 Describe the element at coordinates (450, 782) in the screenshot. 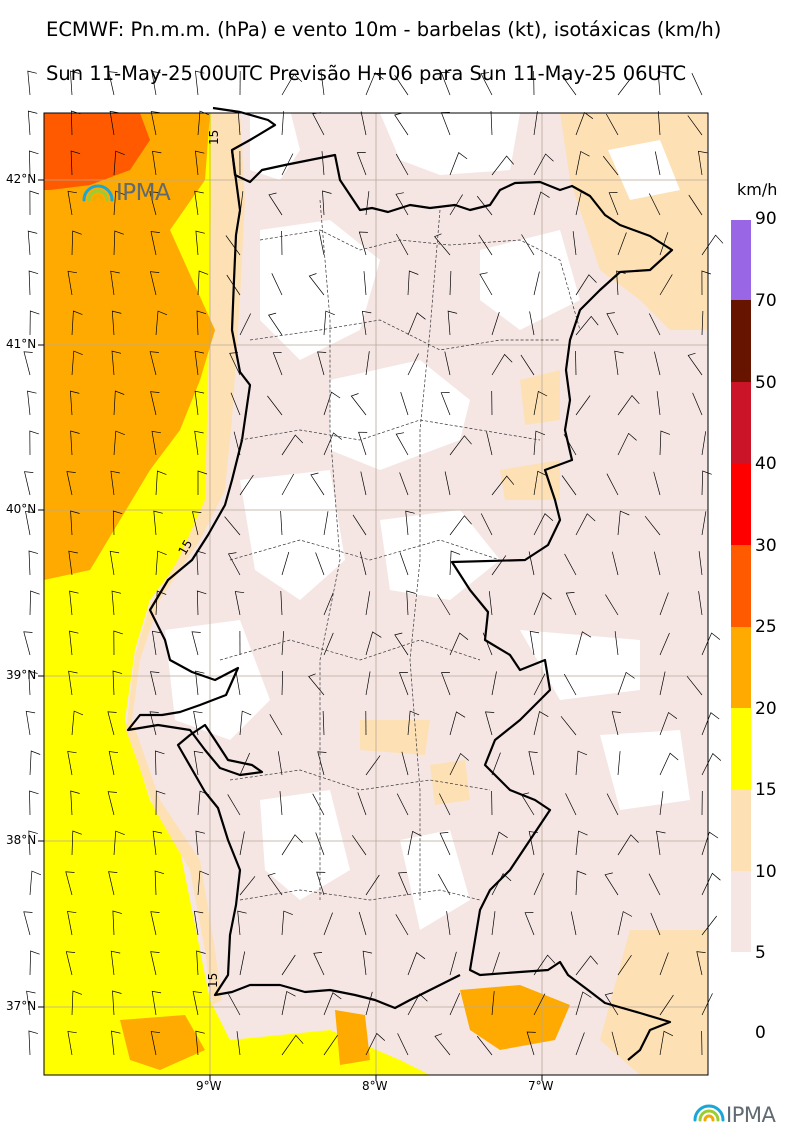

I see `field-moderate-patch` at that location.